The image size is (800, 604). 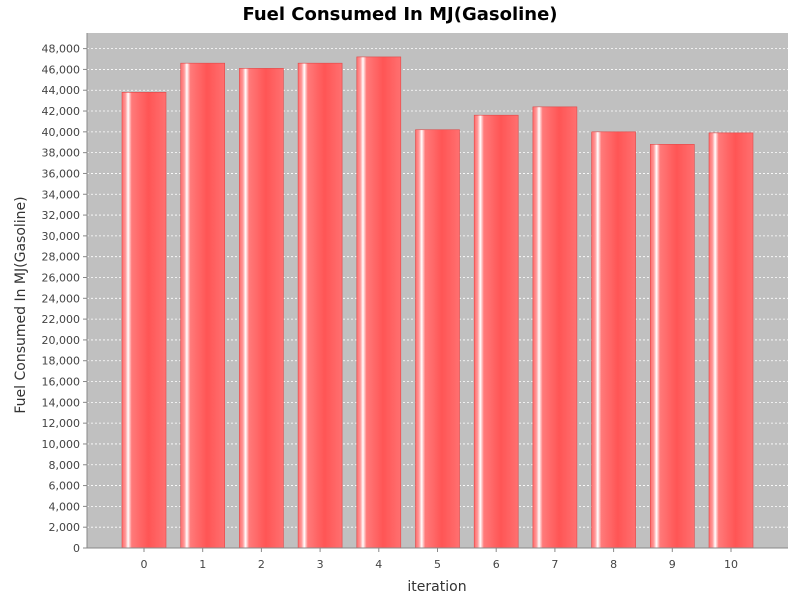 I want to click on y-tick-label: 4,000, so click(x=65, y=506).